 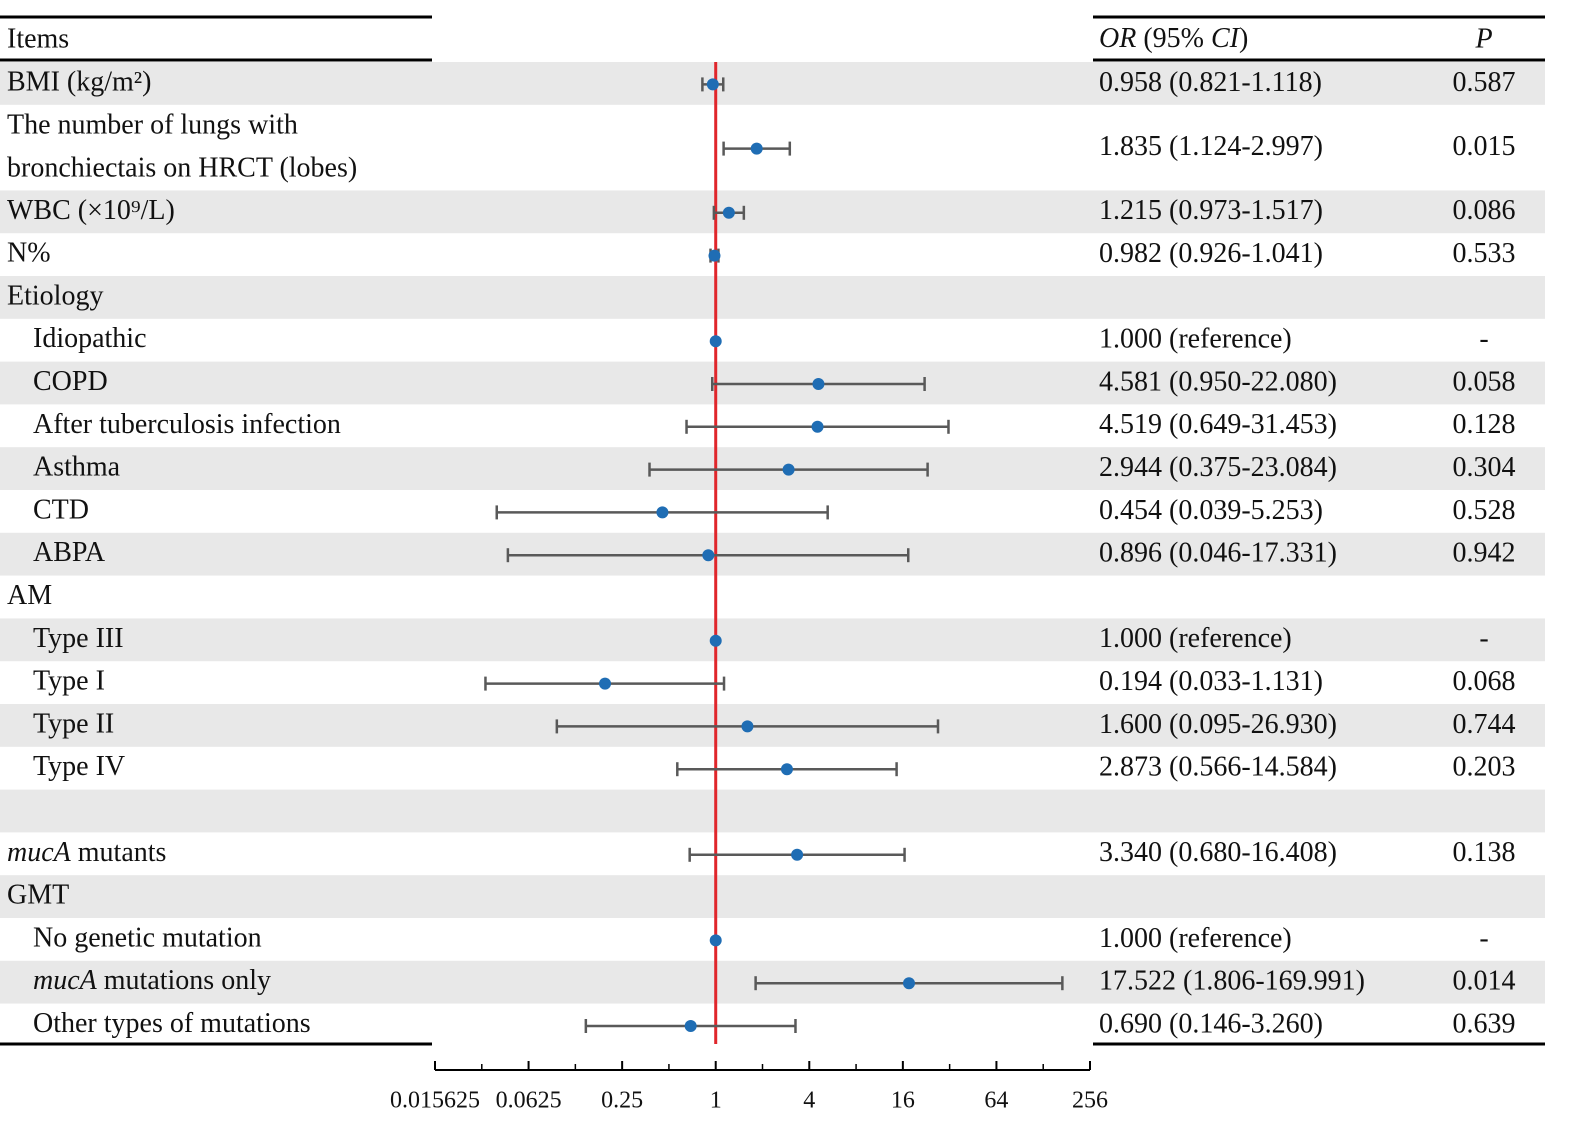 I want to click on or-ci: 3.340 (0.680-16.408), so click(x=1218, y=852).